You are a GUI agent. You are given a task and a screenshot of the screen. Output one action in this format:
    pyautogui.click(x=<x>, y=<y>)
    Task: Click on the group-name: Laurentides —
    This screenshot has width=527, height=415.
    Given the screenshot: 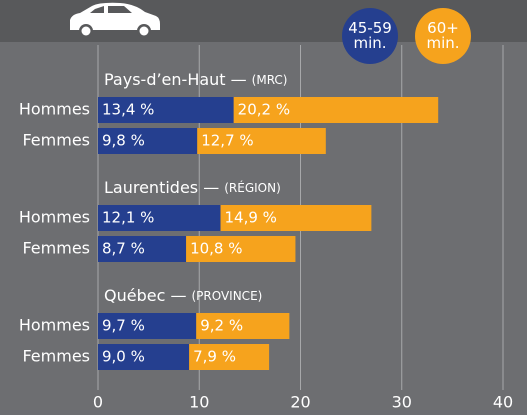 What is the action you would take?
    pyautogui.click(x=161, y=187)
    